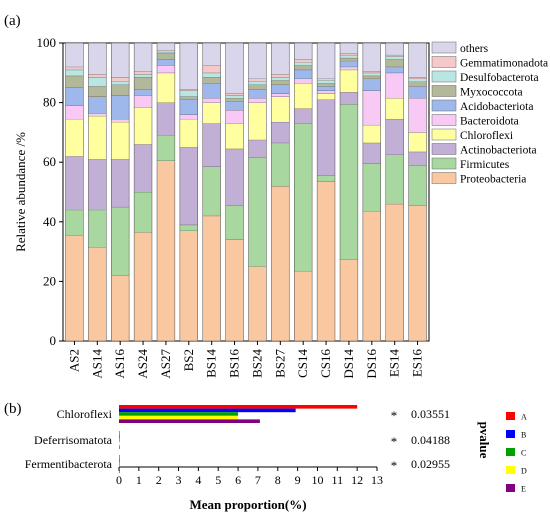  Describe the element at coordinates (417, 363) in the screenshot. I see `x-tick-label: ES16` at that location.